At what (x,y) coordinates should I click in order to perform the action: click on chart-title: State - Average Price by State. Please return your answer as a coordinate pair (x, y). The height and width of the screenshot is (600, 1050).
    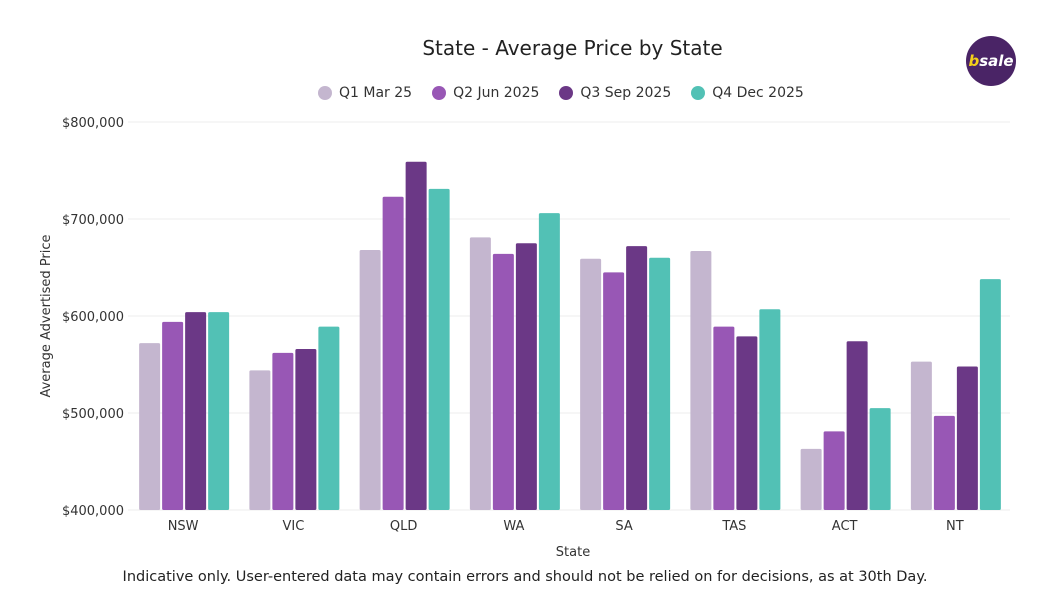
    Looking at the image, I should click on (572, 48).